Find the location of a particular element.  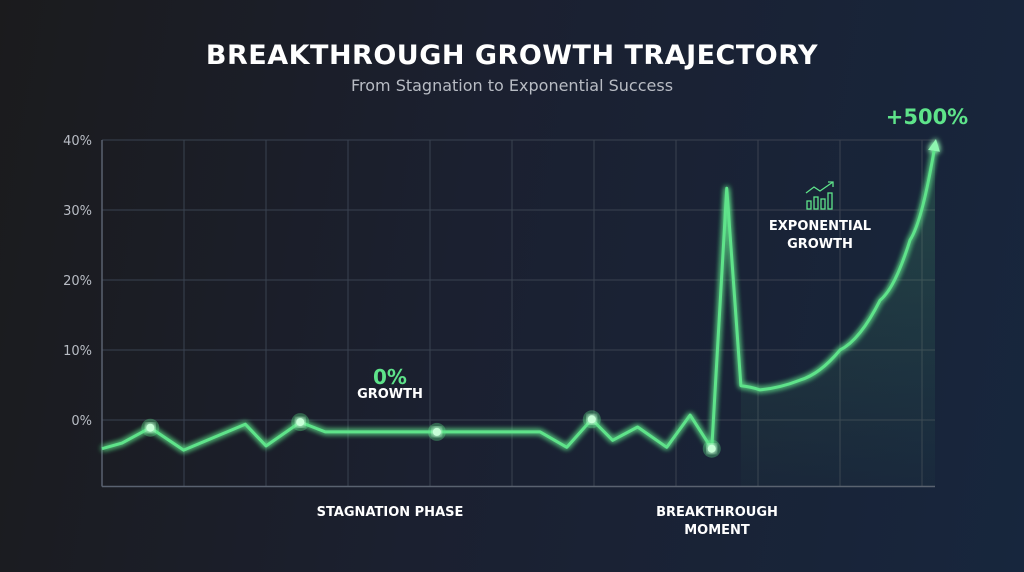

y-tick-label: 30% is located at coordinates (77, 211).